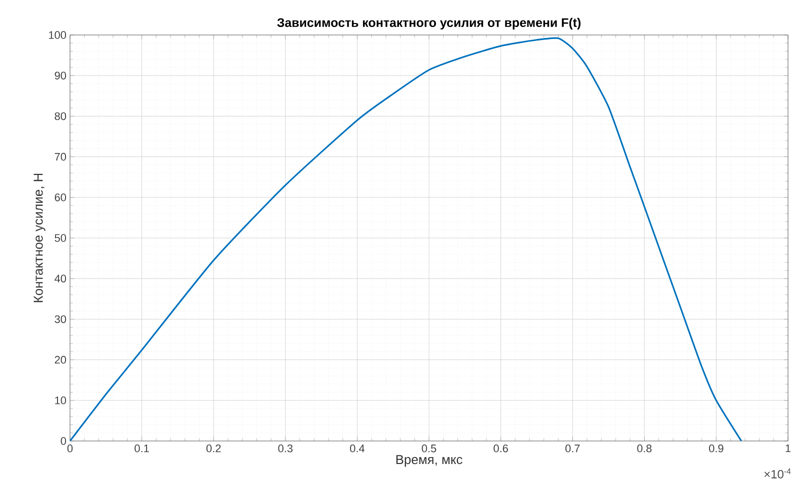 The height and width of the screenshot is (495, 802). Describe the element at coordinates (60, 156) in the screenshot. I see `y-tick-label: 70` at that location.